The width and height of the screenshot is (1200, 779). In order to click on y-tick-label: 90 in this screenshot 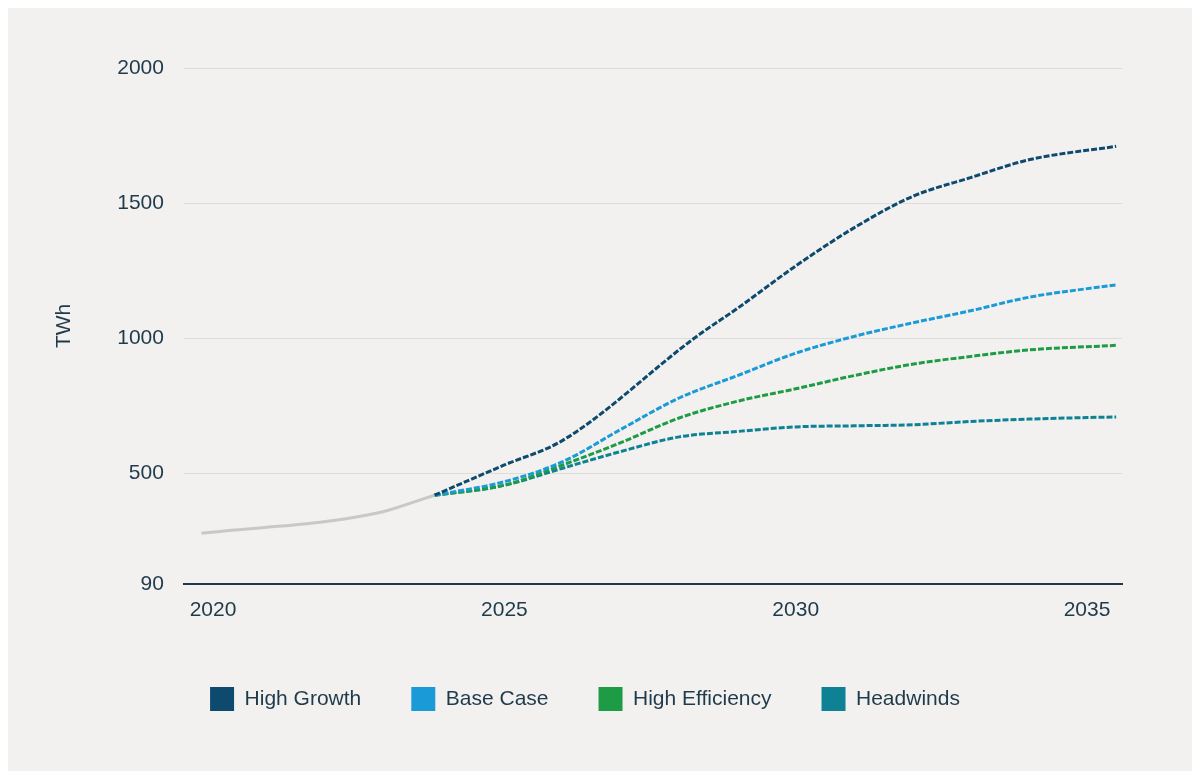, I will do `click(152, 582)`.